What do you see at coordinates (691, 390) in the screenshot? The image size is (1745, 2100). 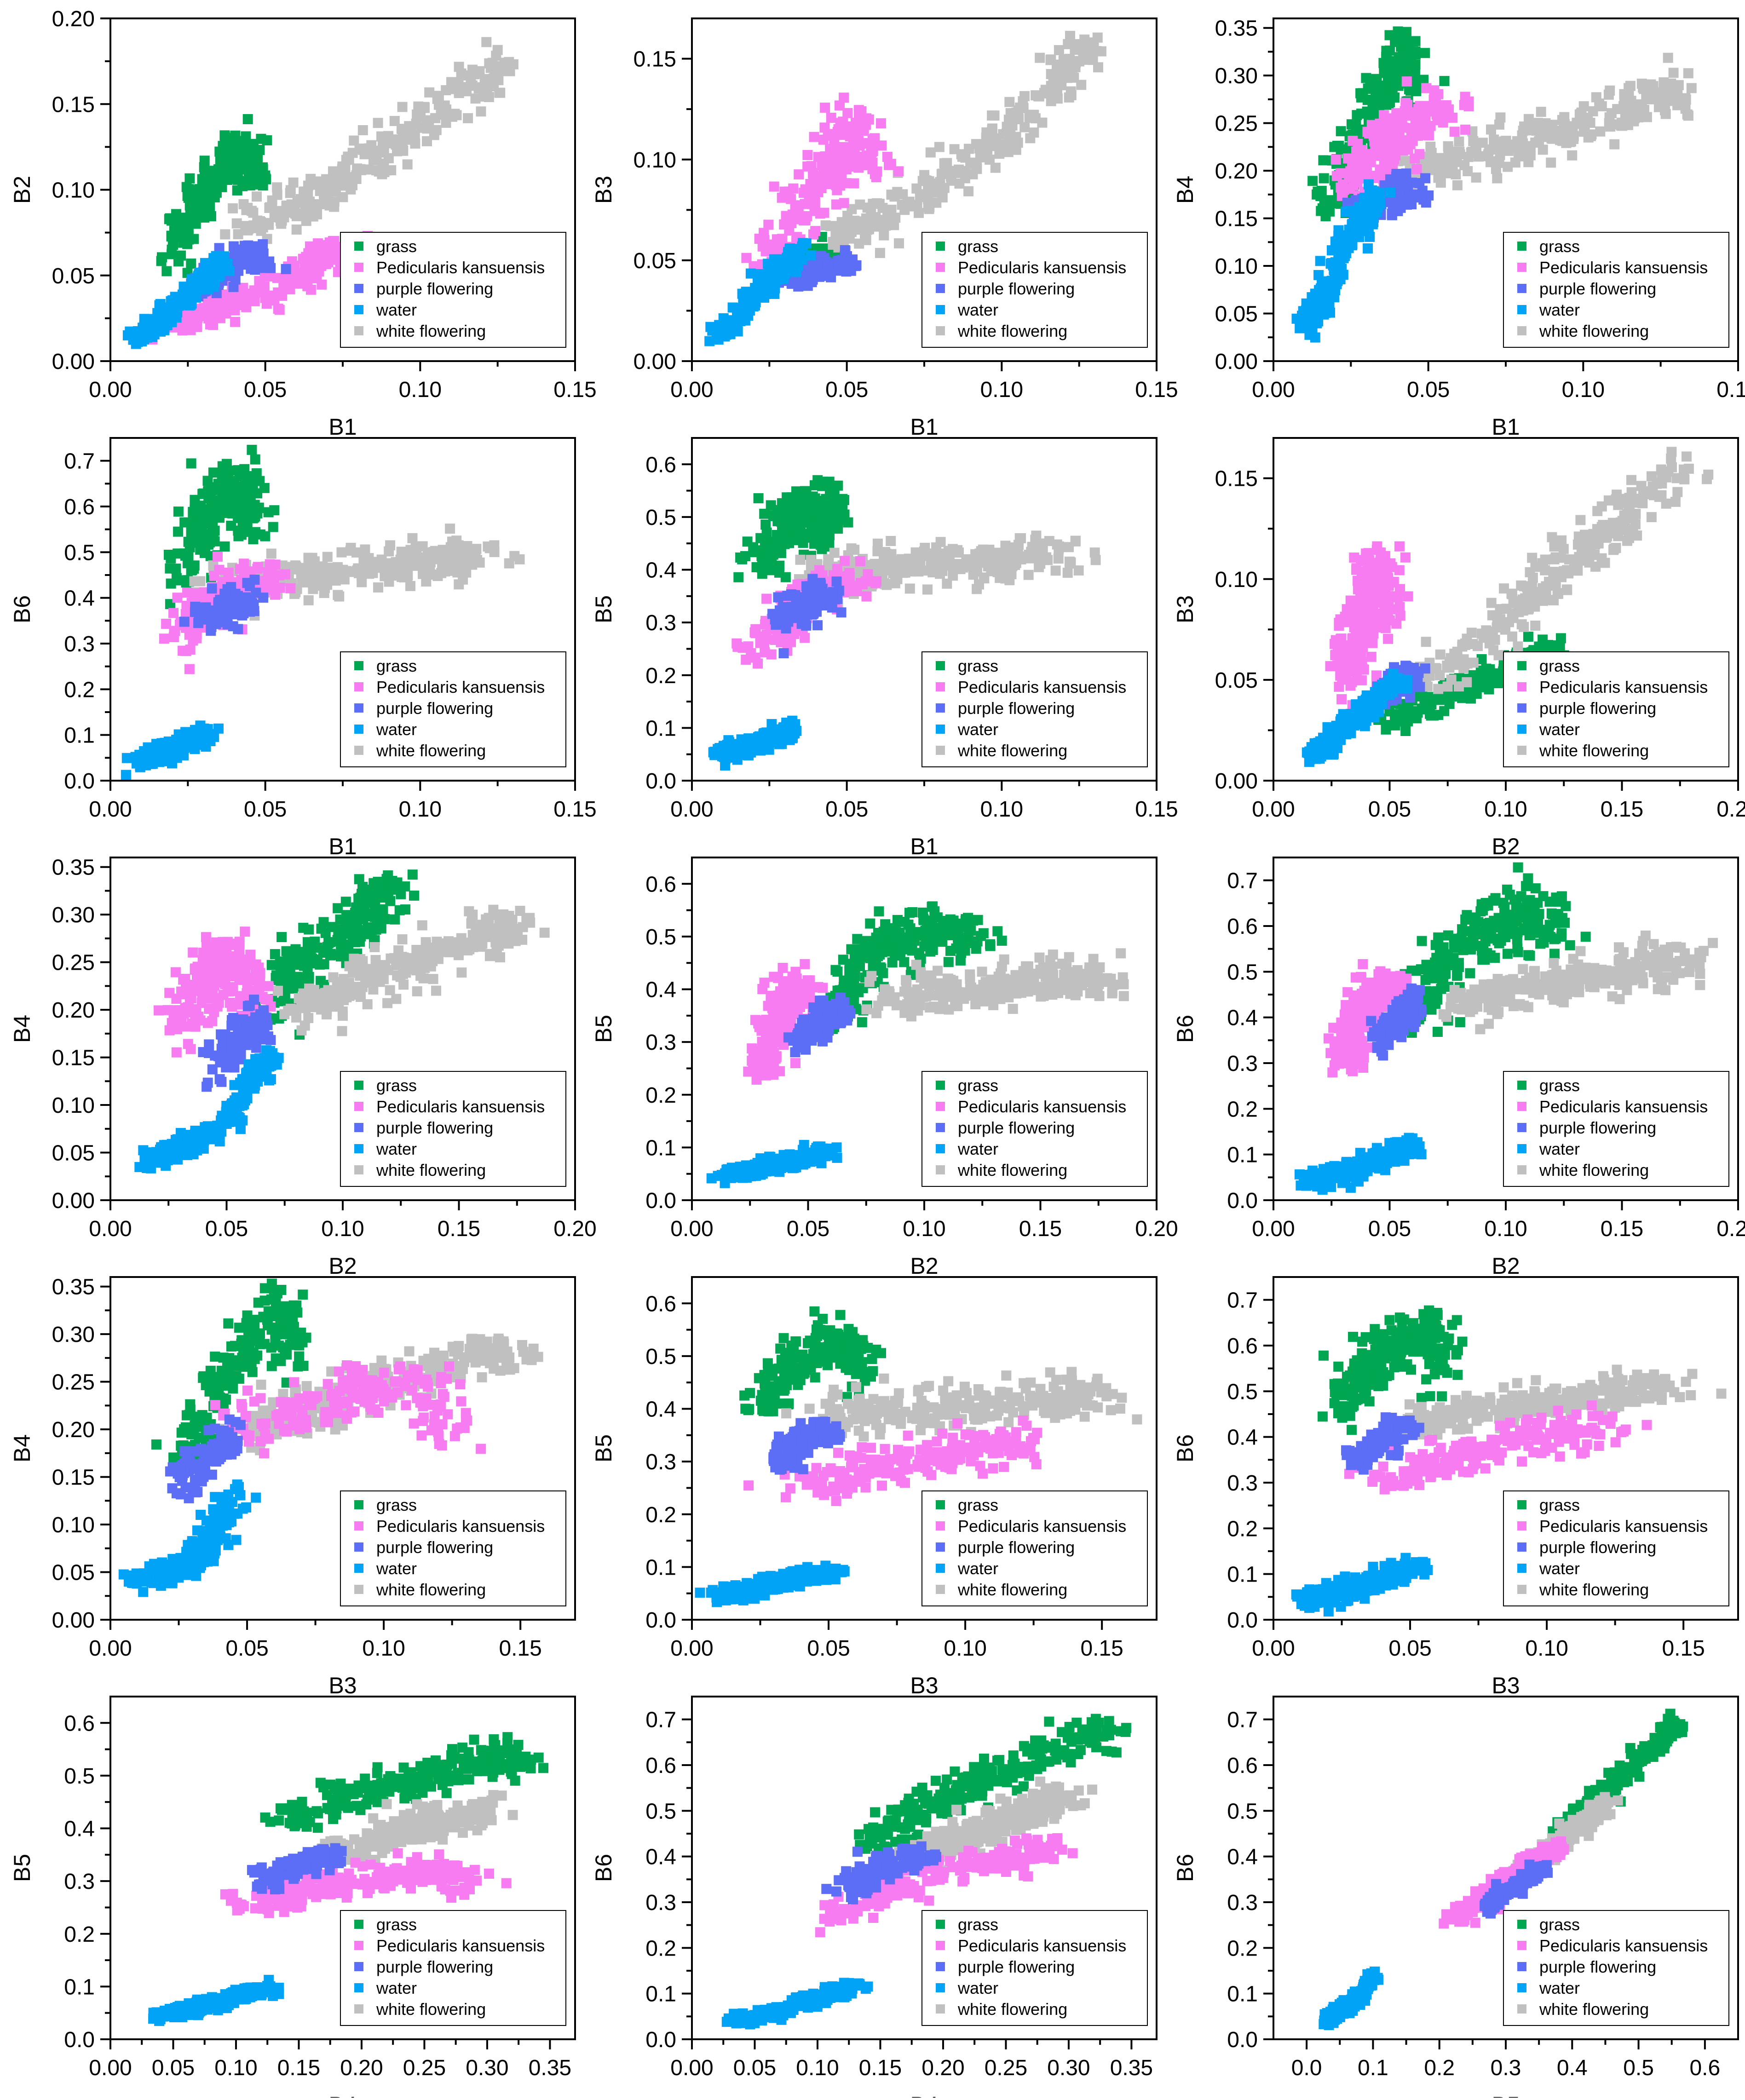 I see `x-tick-label: 0.00` at bounding box center [691, 390].